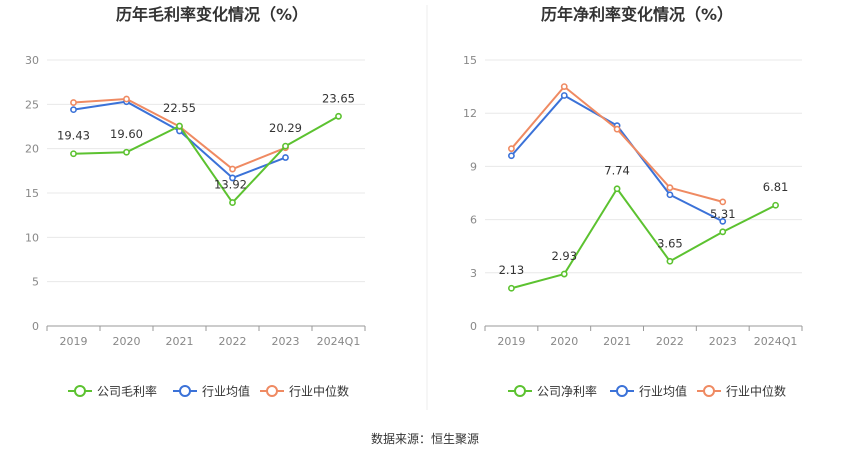 The height and width of the screenshot is (459, 850). I want to click on chart2-y-tick-label: 3, so click(473, 273).